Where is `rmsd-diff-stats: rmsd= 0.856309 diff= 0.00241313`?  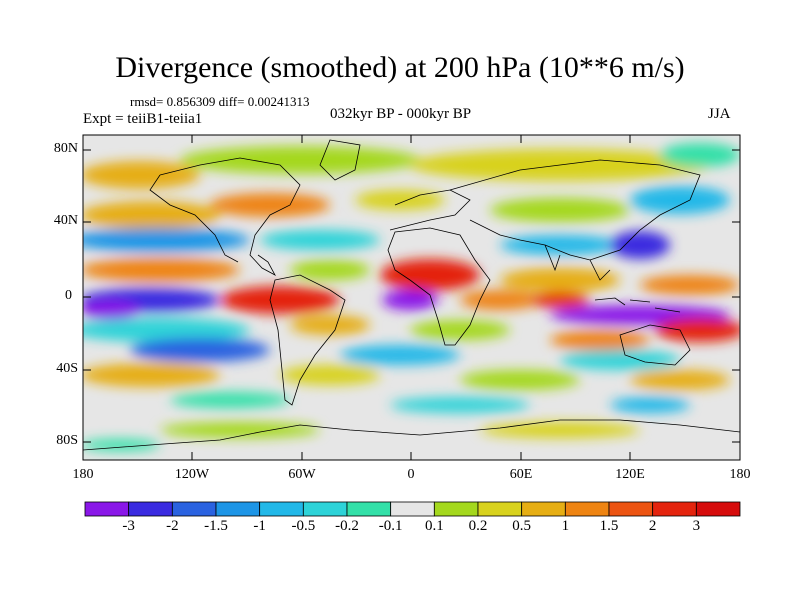
rmsd-diff-stats: rmsd= 0.856309 diff= 0.00241313 is located at coordinates (220, 101).